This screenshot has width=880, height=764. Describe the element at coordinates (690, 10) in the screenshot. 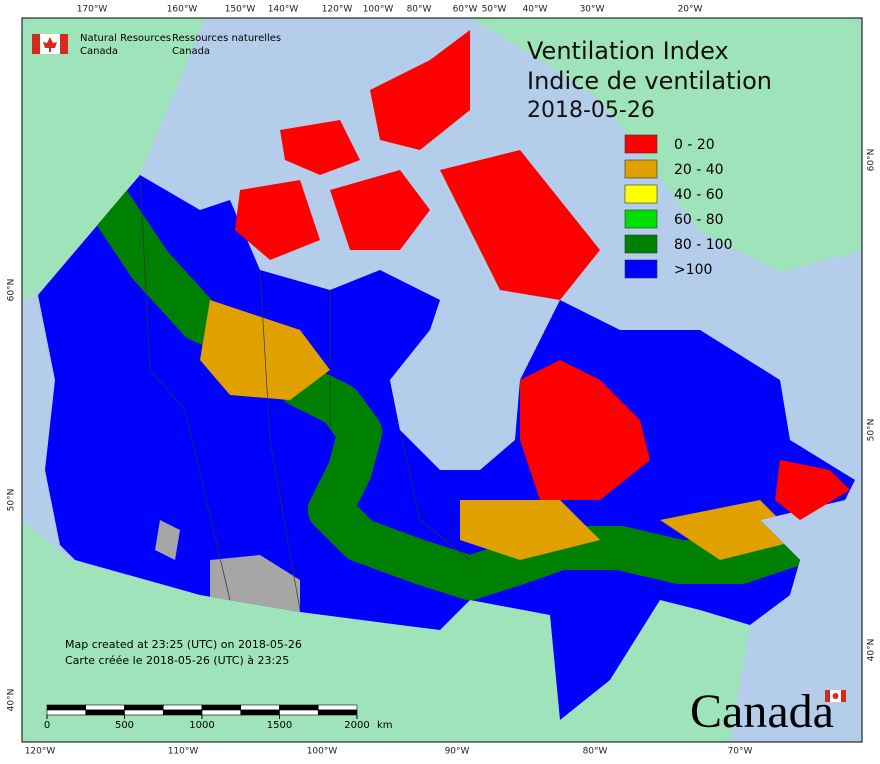

I see `longitude-label: 20°W` at that location.